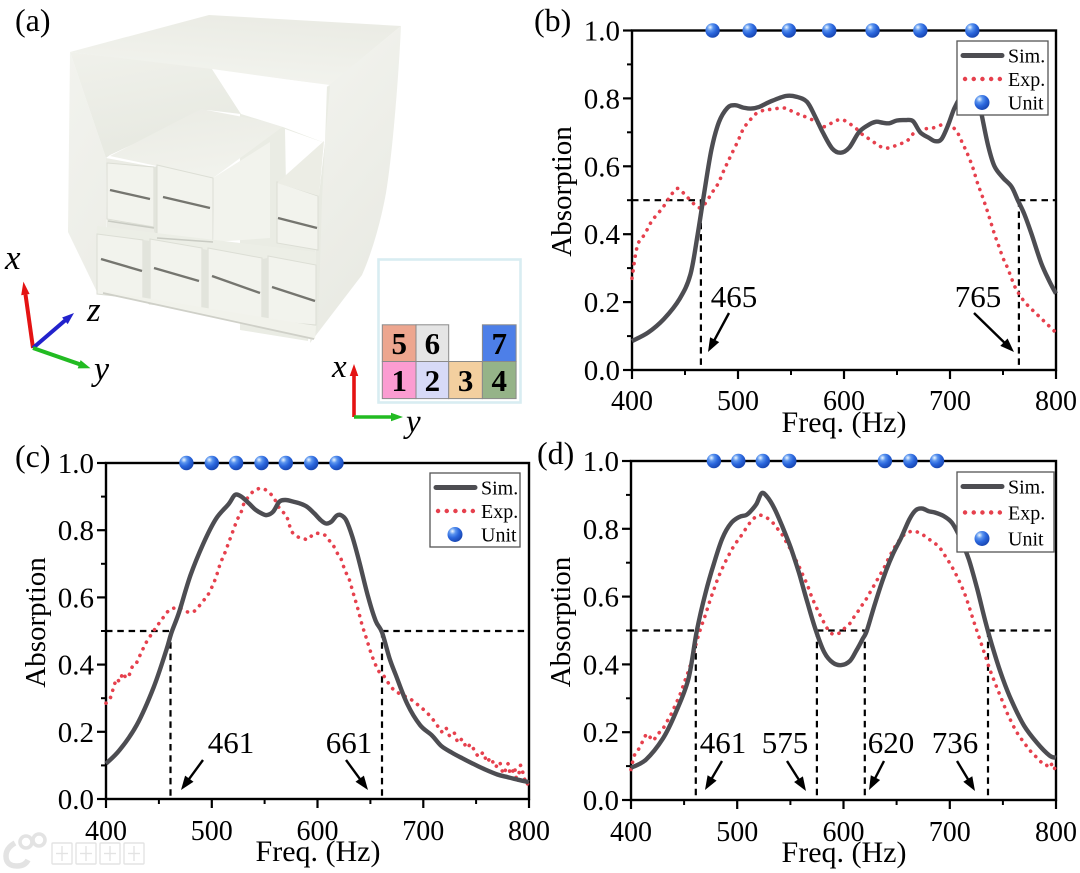 This screenshot has width=1080, height=873. What do you see at coordinates (552, 20) in the screenshot?
I see `svg-text: (b)` at bounding box center [552, 20].